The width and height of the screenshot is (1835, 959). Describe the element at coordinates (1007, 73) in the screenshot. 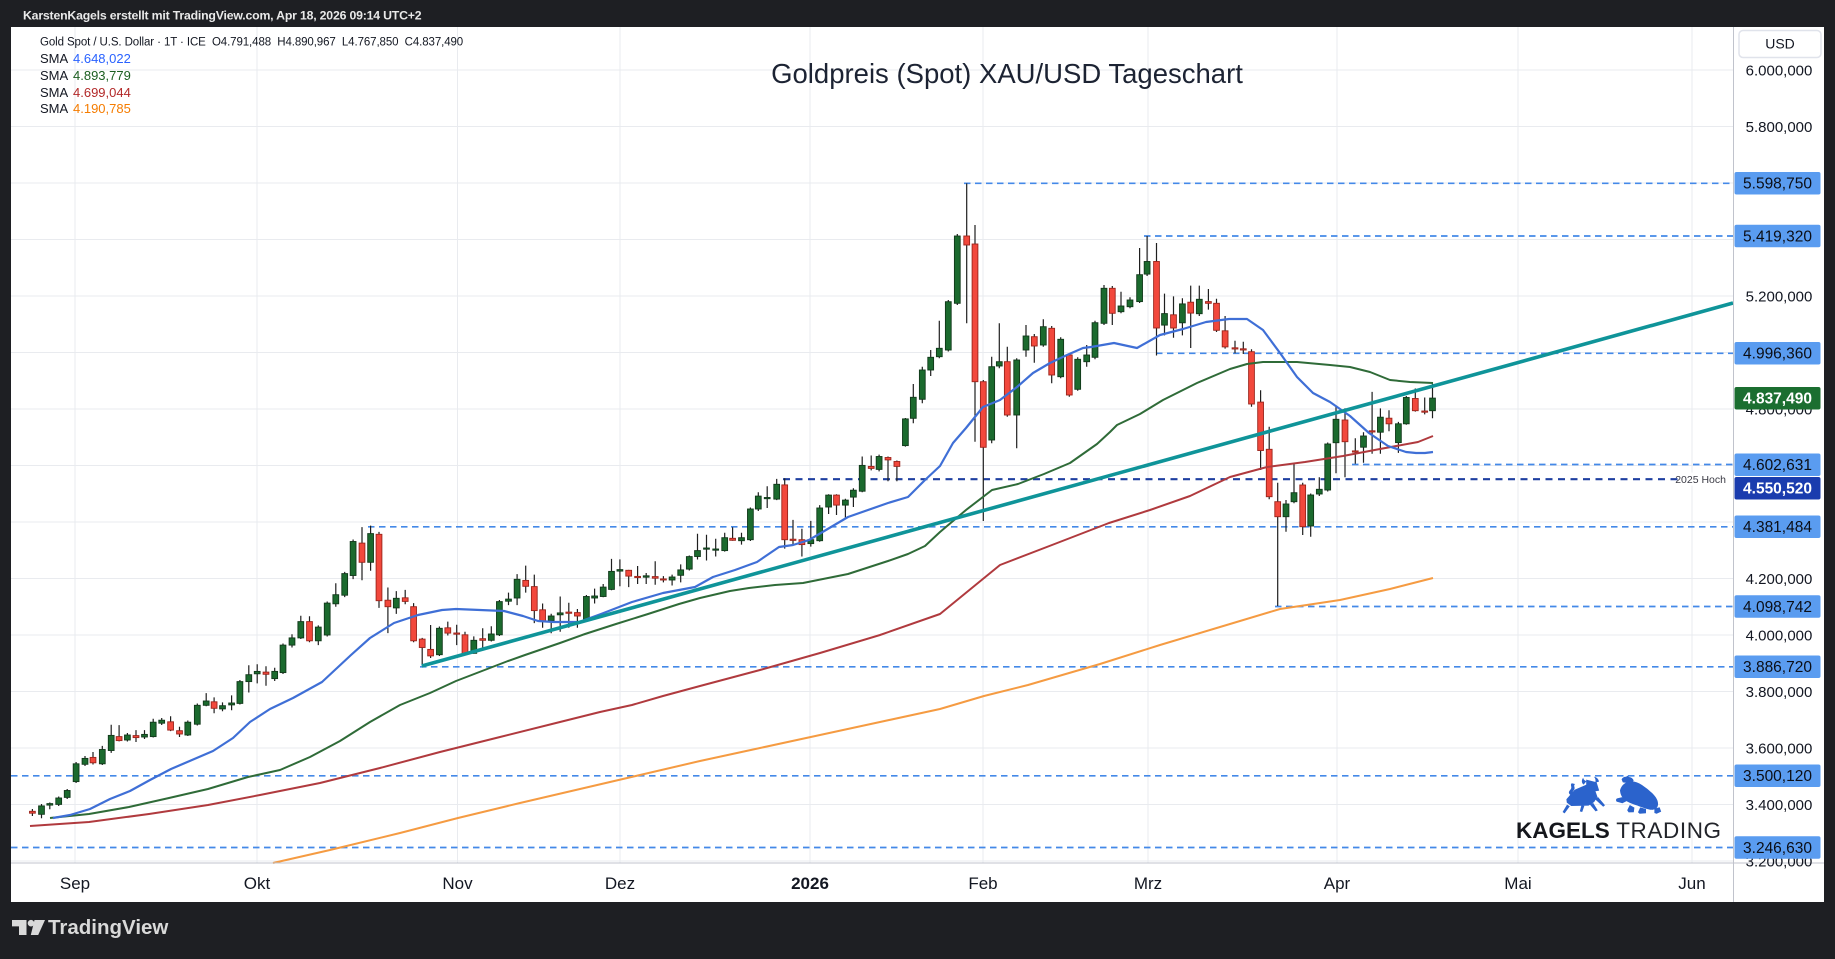

I see `svg-text:Goldpreis (Spot) XAU/USD Tages: Goldpreis (Spot) XAU/USD Tageschart` at that location.